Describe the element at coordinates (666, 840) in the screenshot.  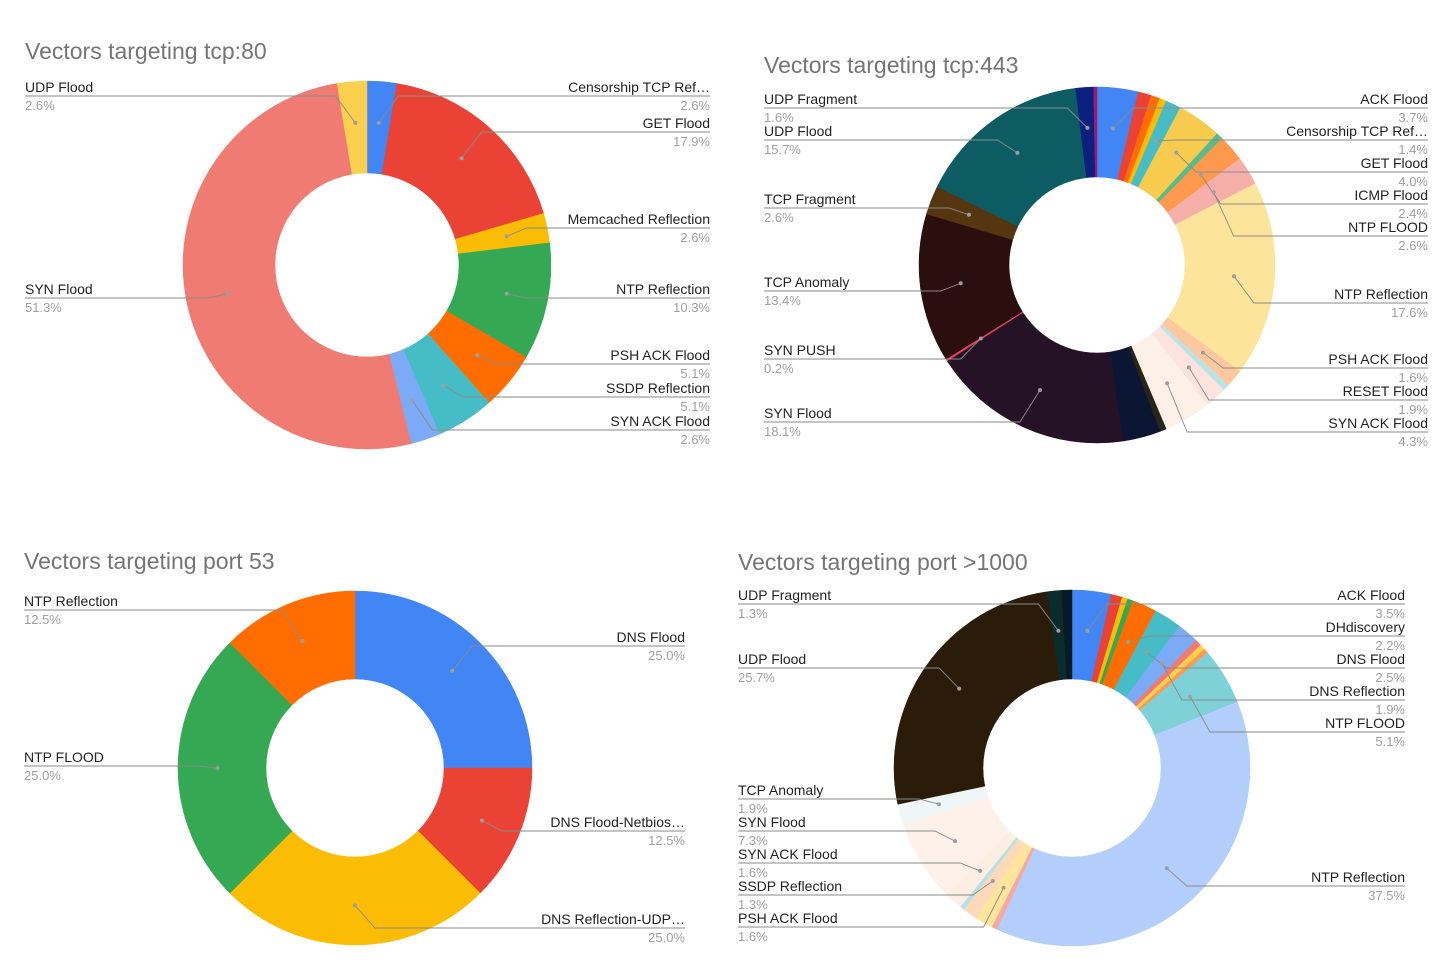
I see `slice-value: 12.5%` at that location.